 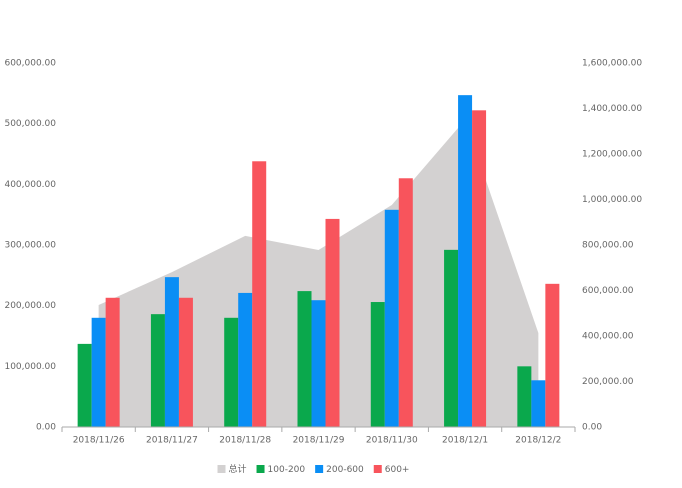 What do you see at coordinates (608, 246) in the screenshot?
I see `y2-tick-label: 800,000.00` at bounding box center [608, 246].